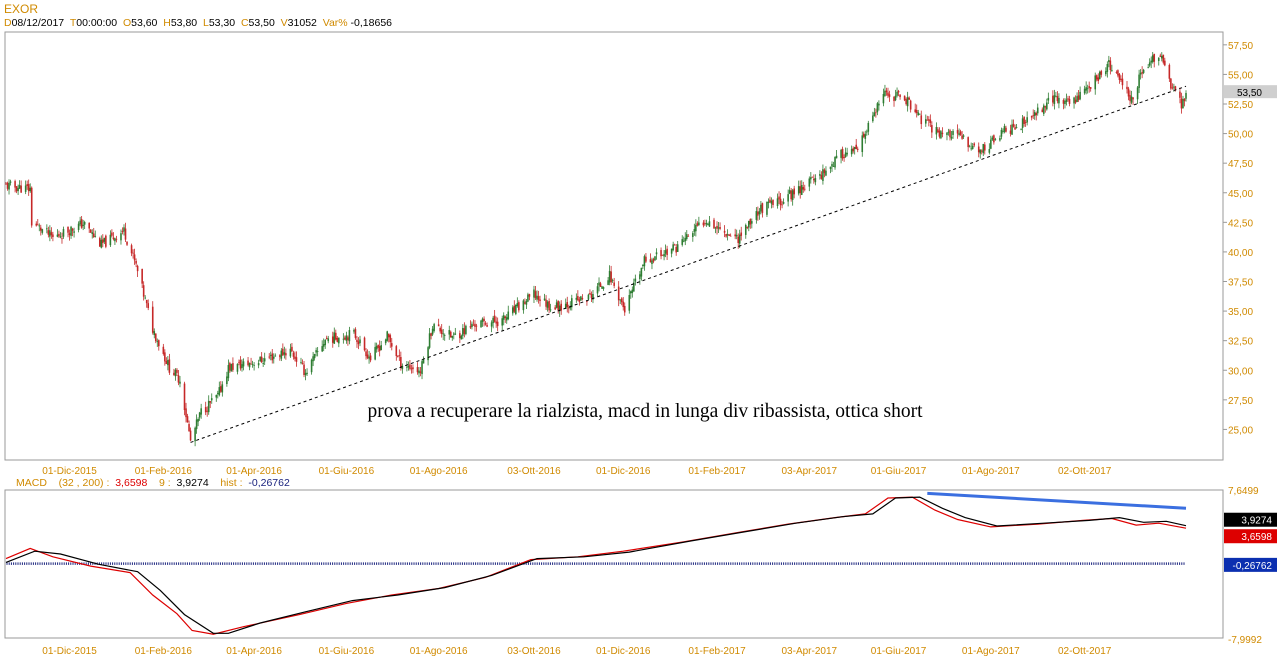 The image size is (1278, 668). What do you see at coordinates (1240, 223) in the screenshot?
I see `price-axis-label: 42,50` at bounding box center [1240, 223].